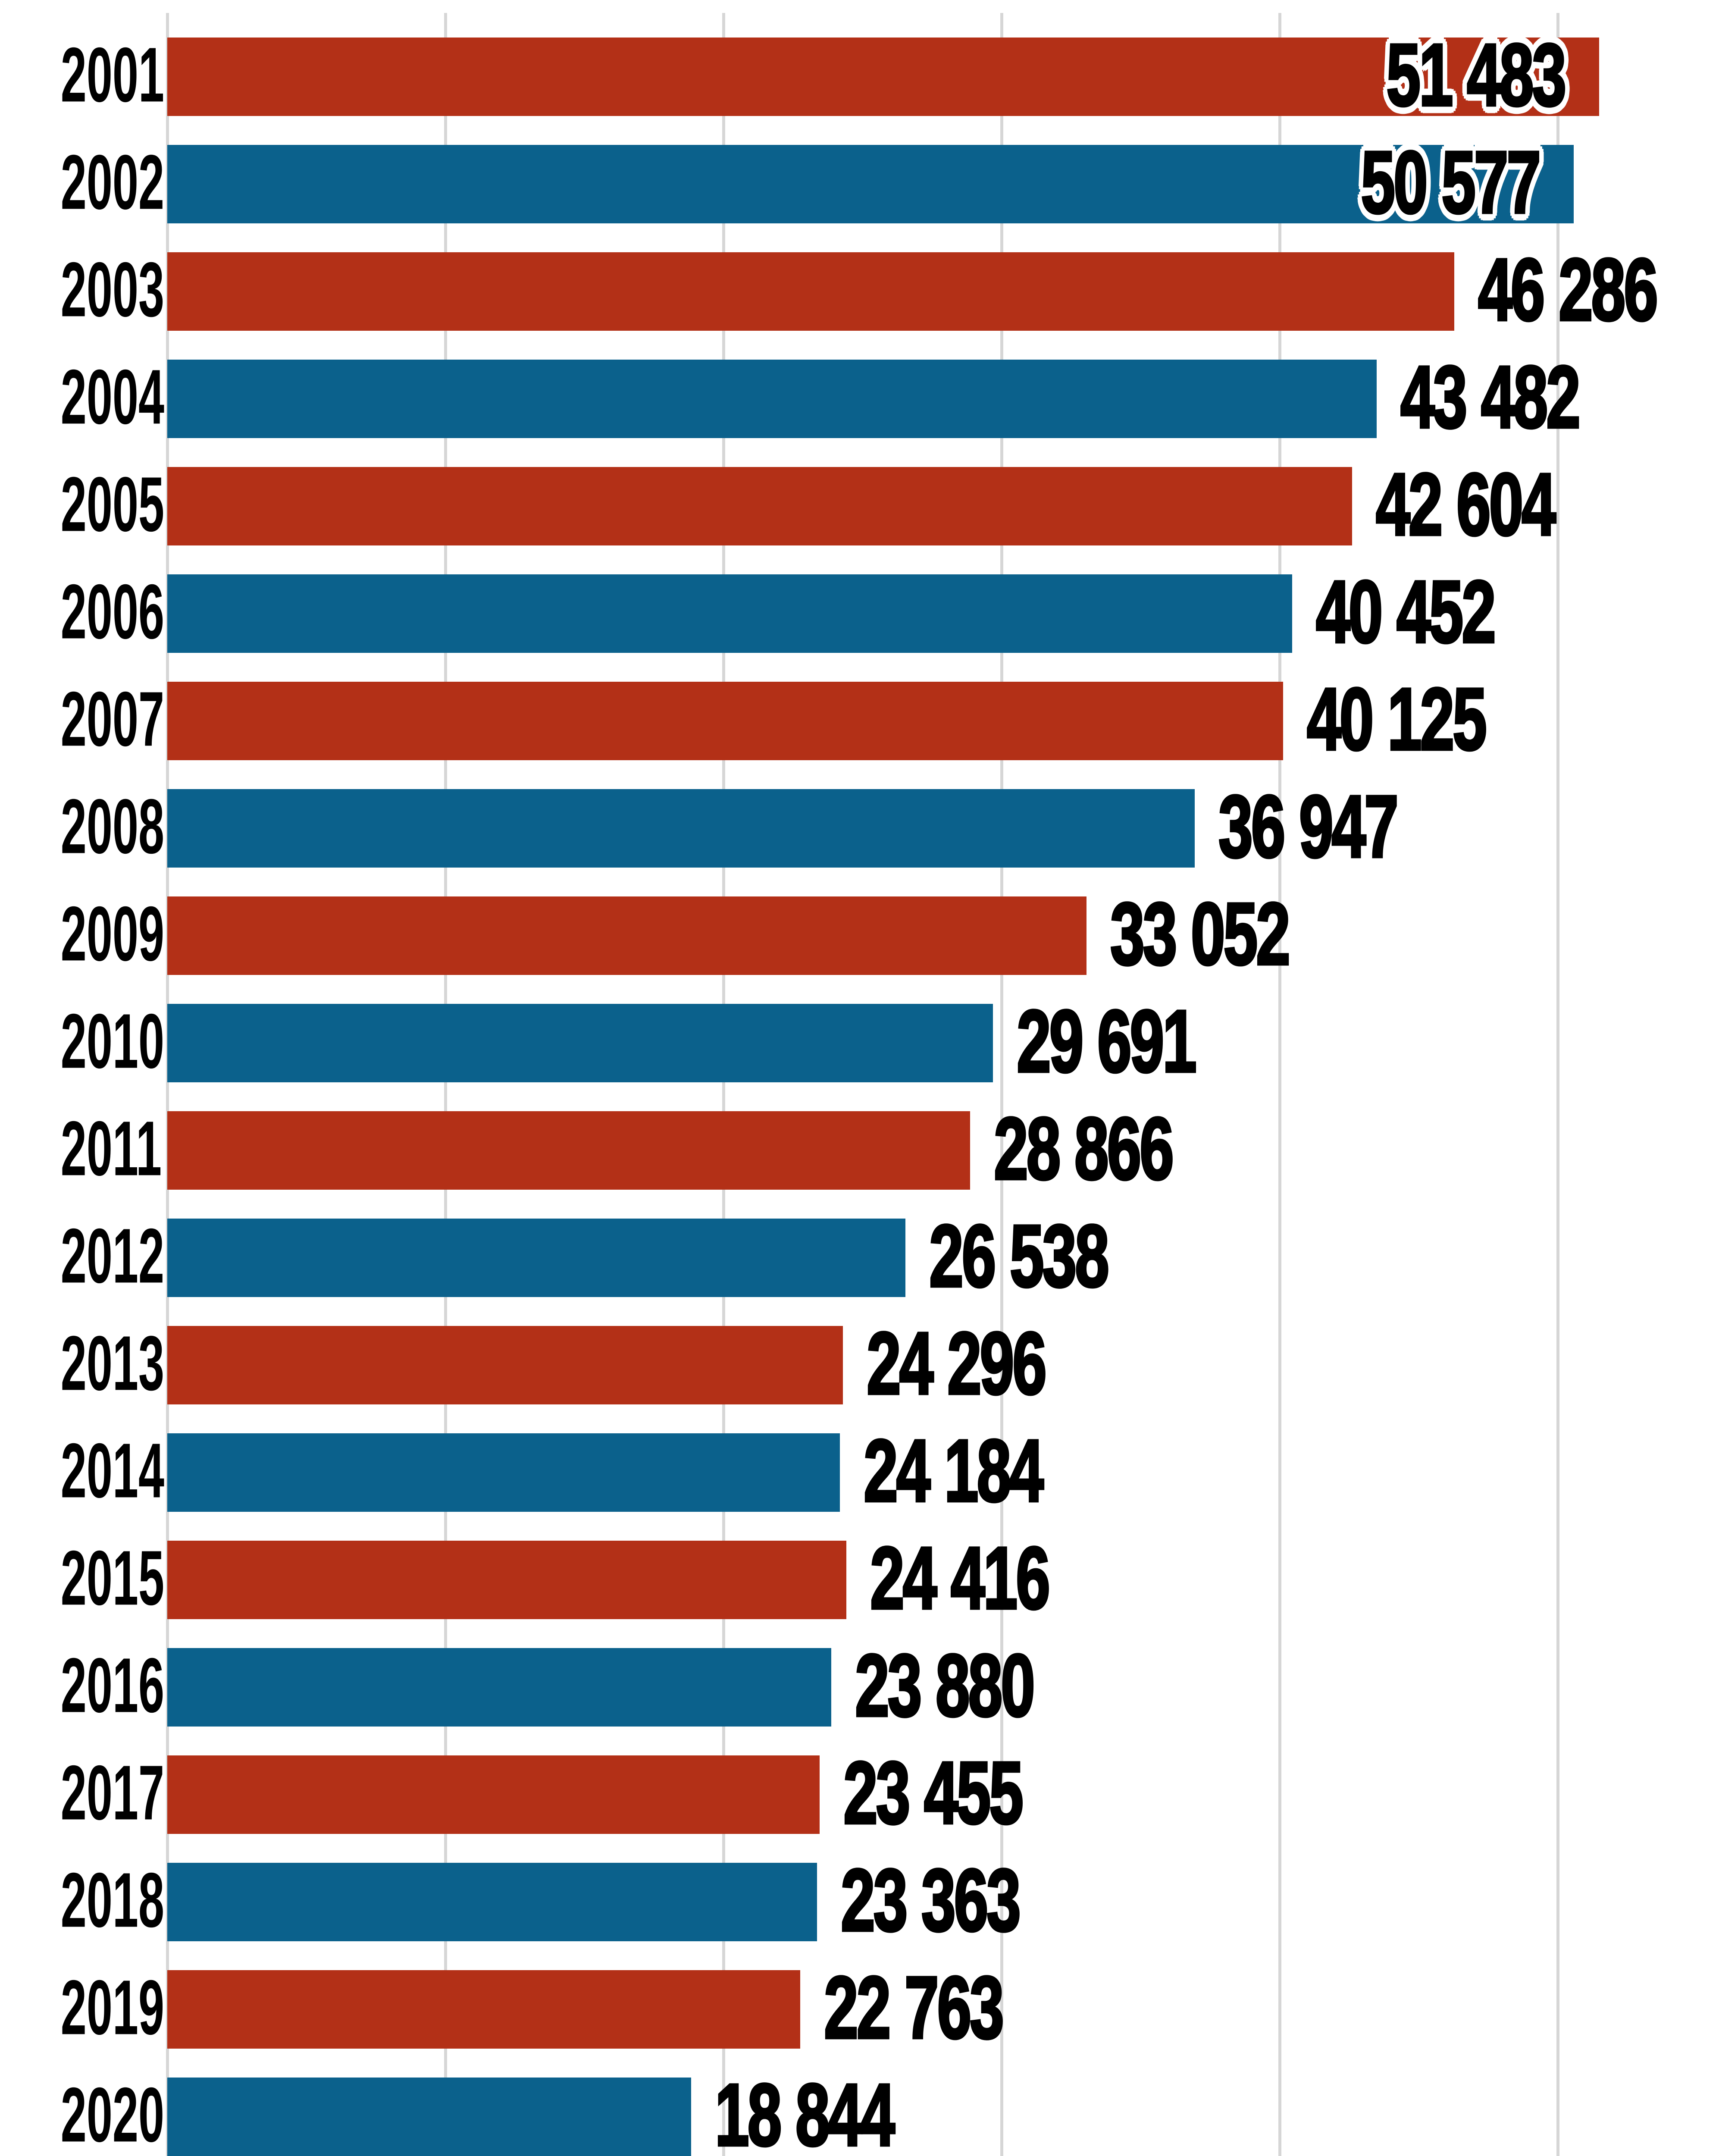 The height and width of the screenshot is (2156, 1719). What do you see at coordinates (505, 1365) in the screenshot?
I see `bar-2013` at bounding box center [505, 1365].